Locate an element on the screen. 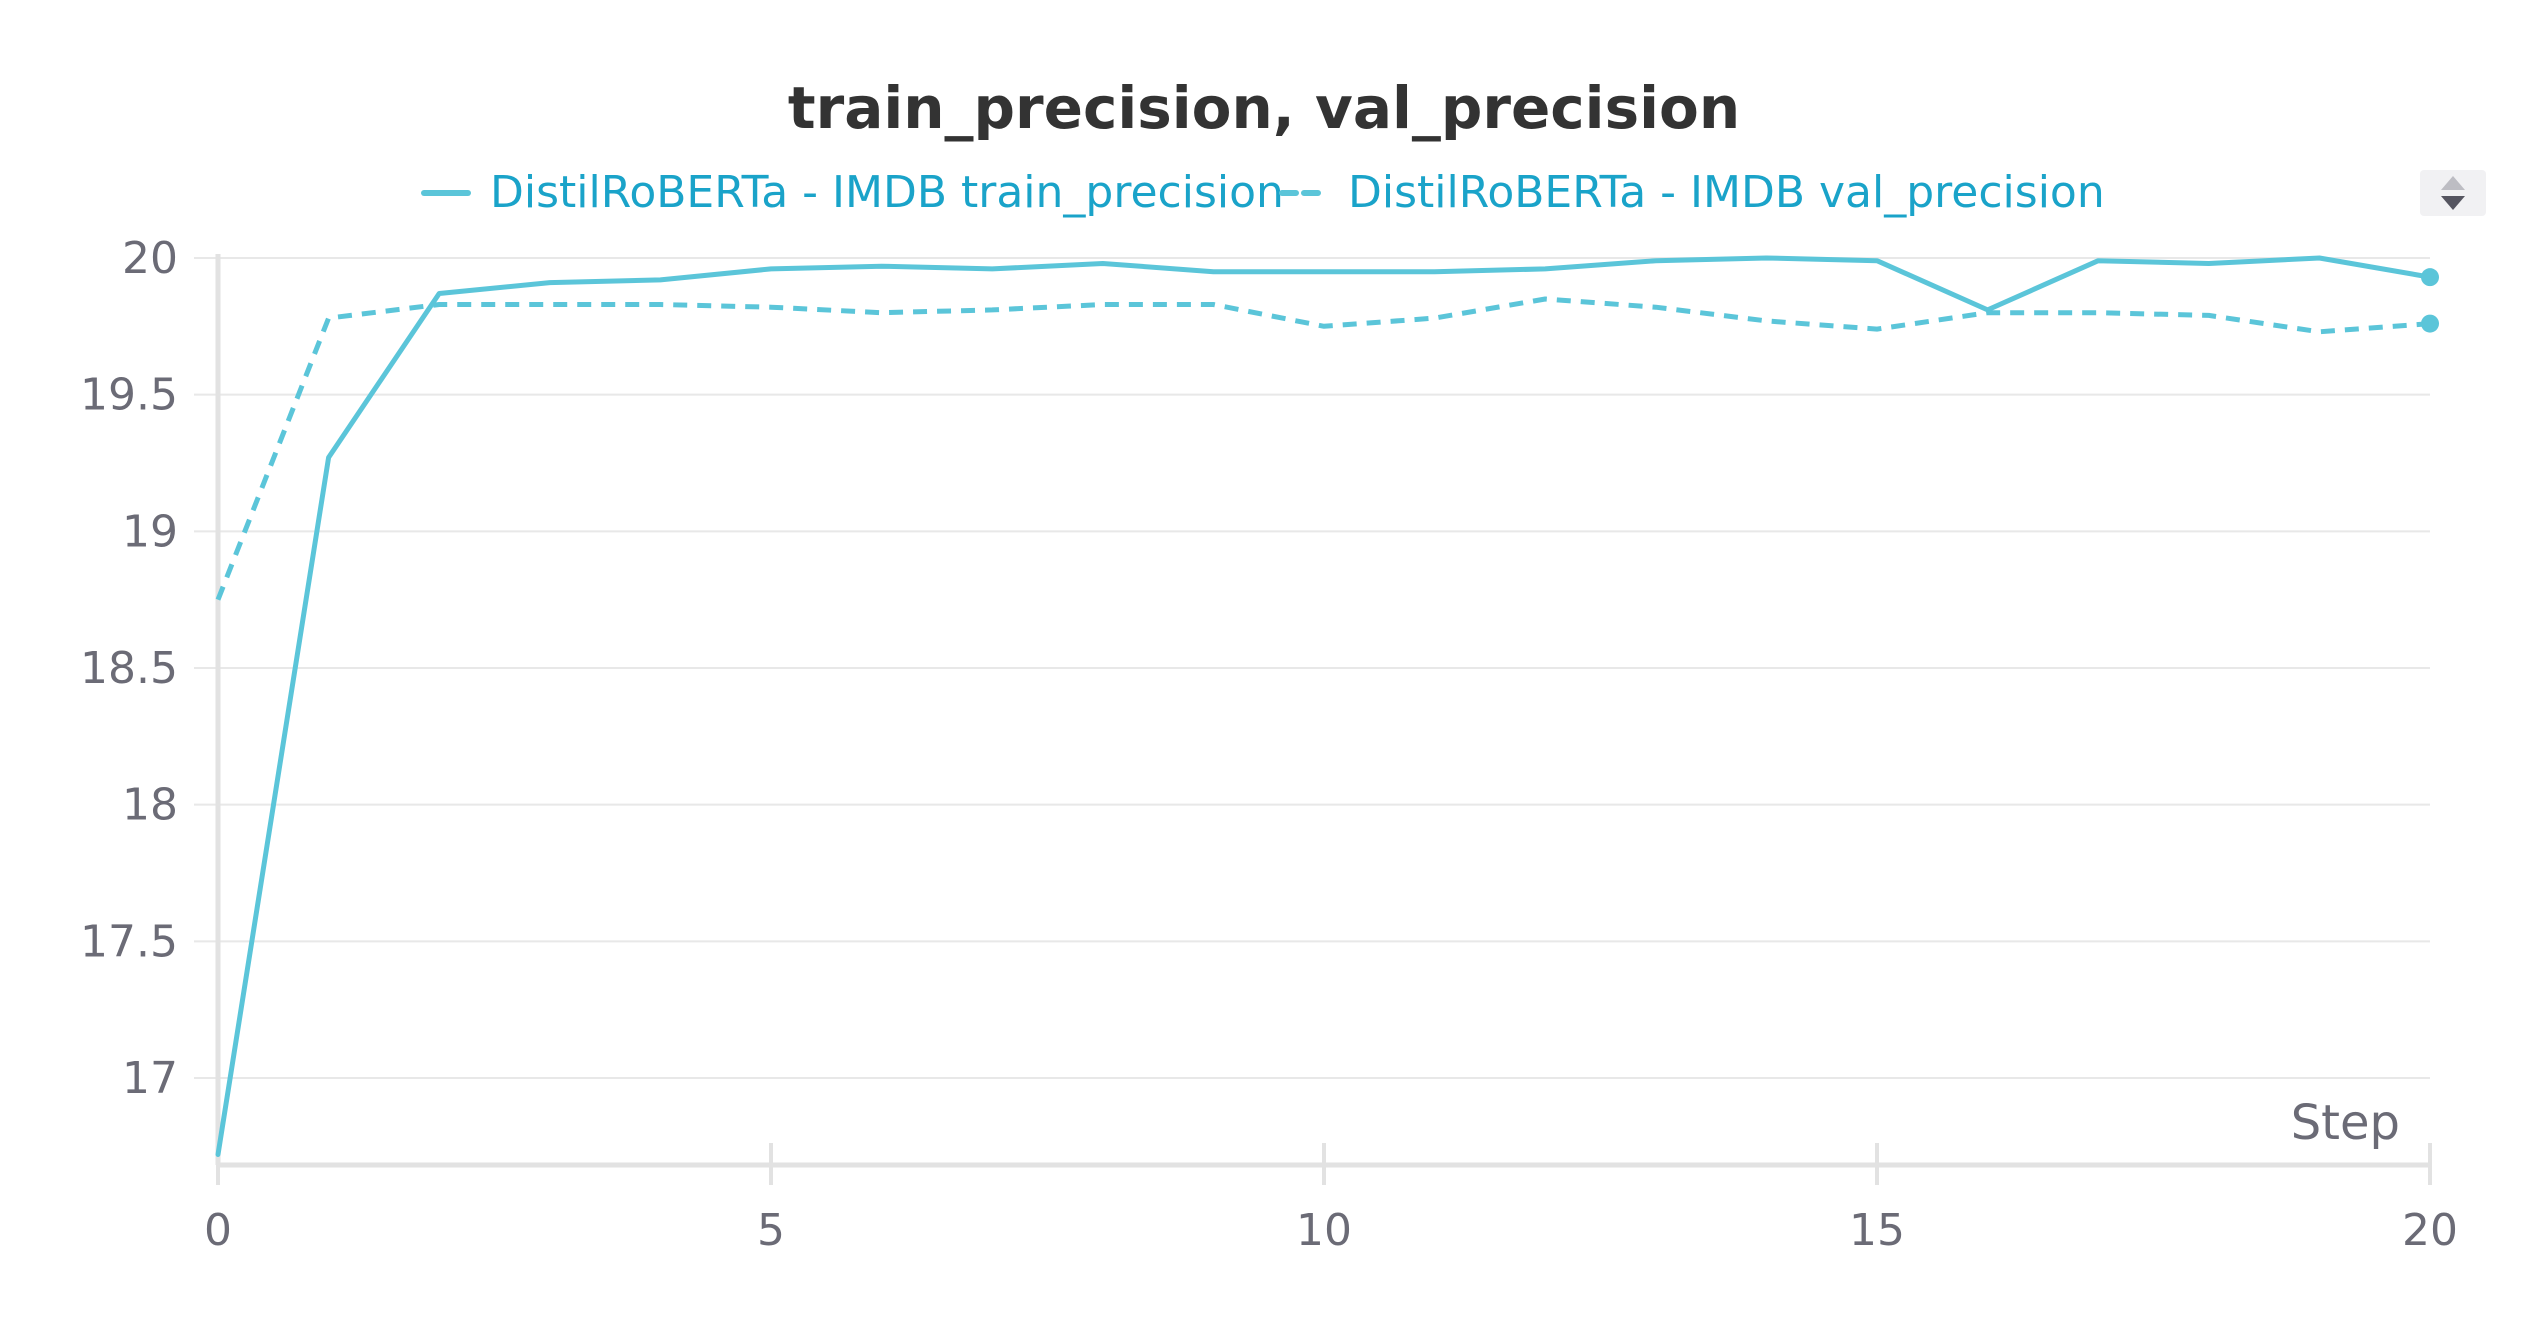 This screenshot has height=1328, width=2528. y-tick-label: 19 is located at coordinates (150, 531).